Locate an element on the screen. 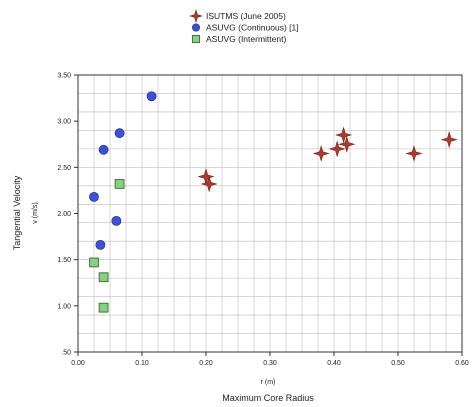 The height and width of the screenshot is (407, 472). x-tick-label: 0.50 is located at coordinates (398, 363).